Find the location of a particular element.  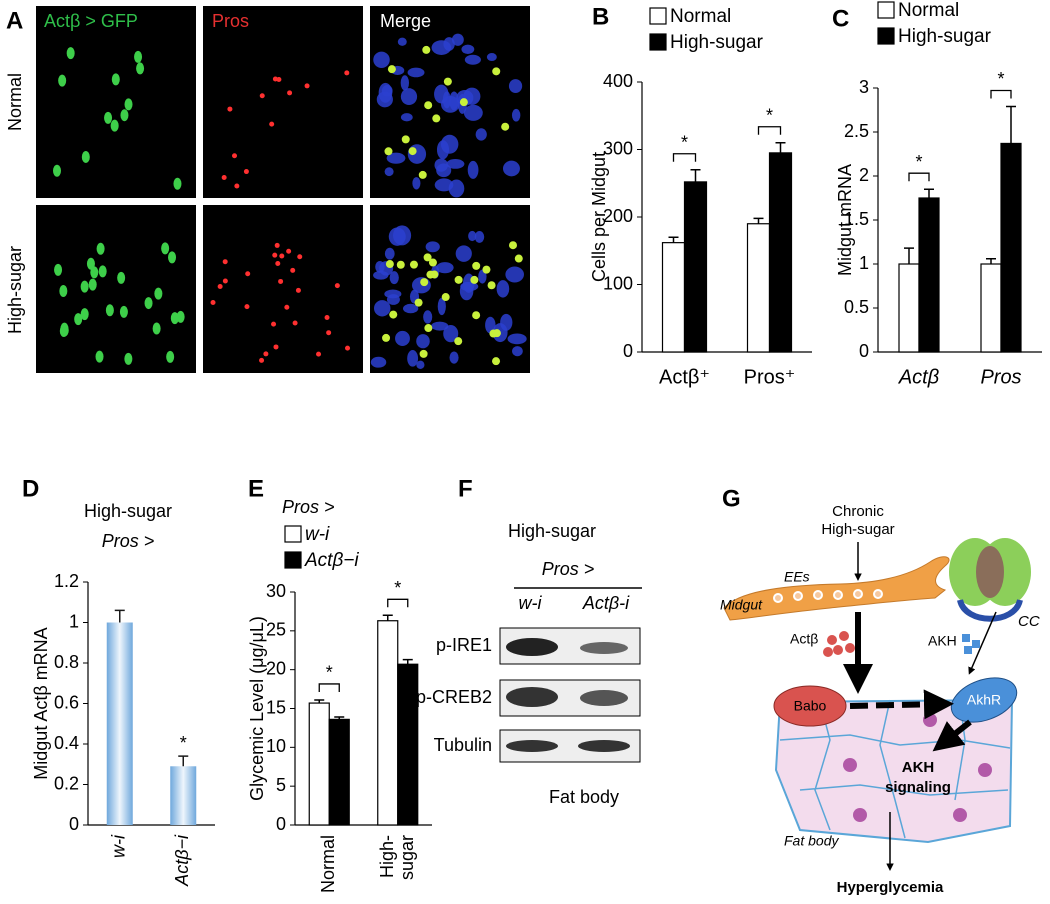

column-label: Actβ > GFP is located at coordinates (91, 21).